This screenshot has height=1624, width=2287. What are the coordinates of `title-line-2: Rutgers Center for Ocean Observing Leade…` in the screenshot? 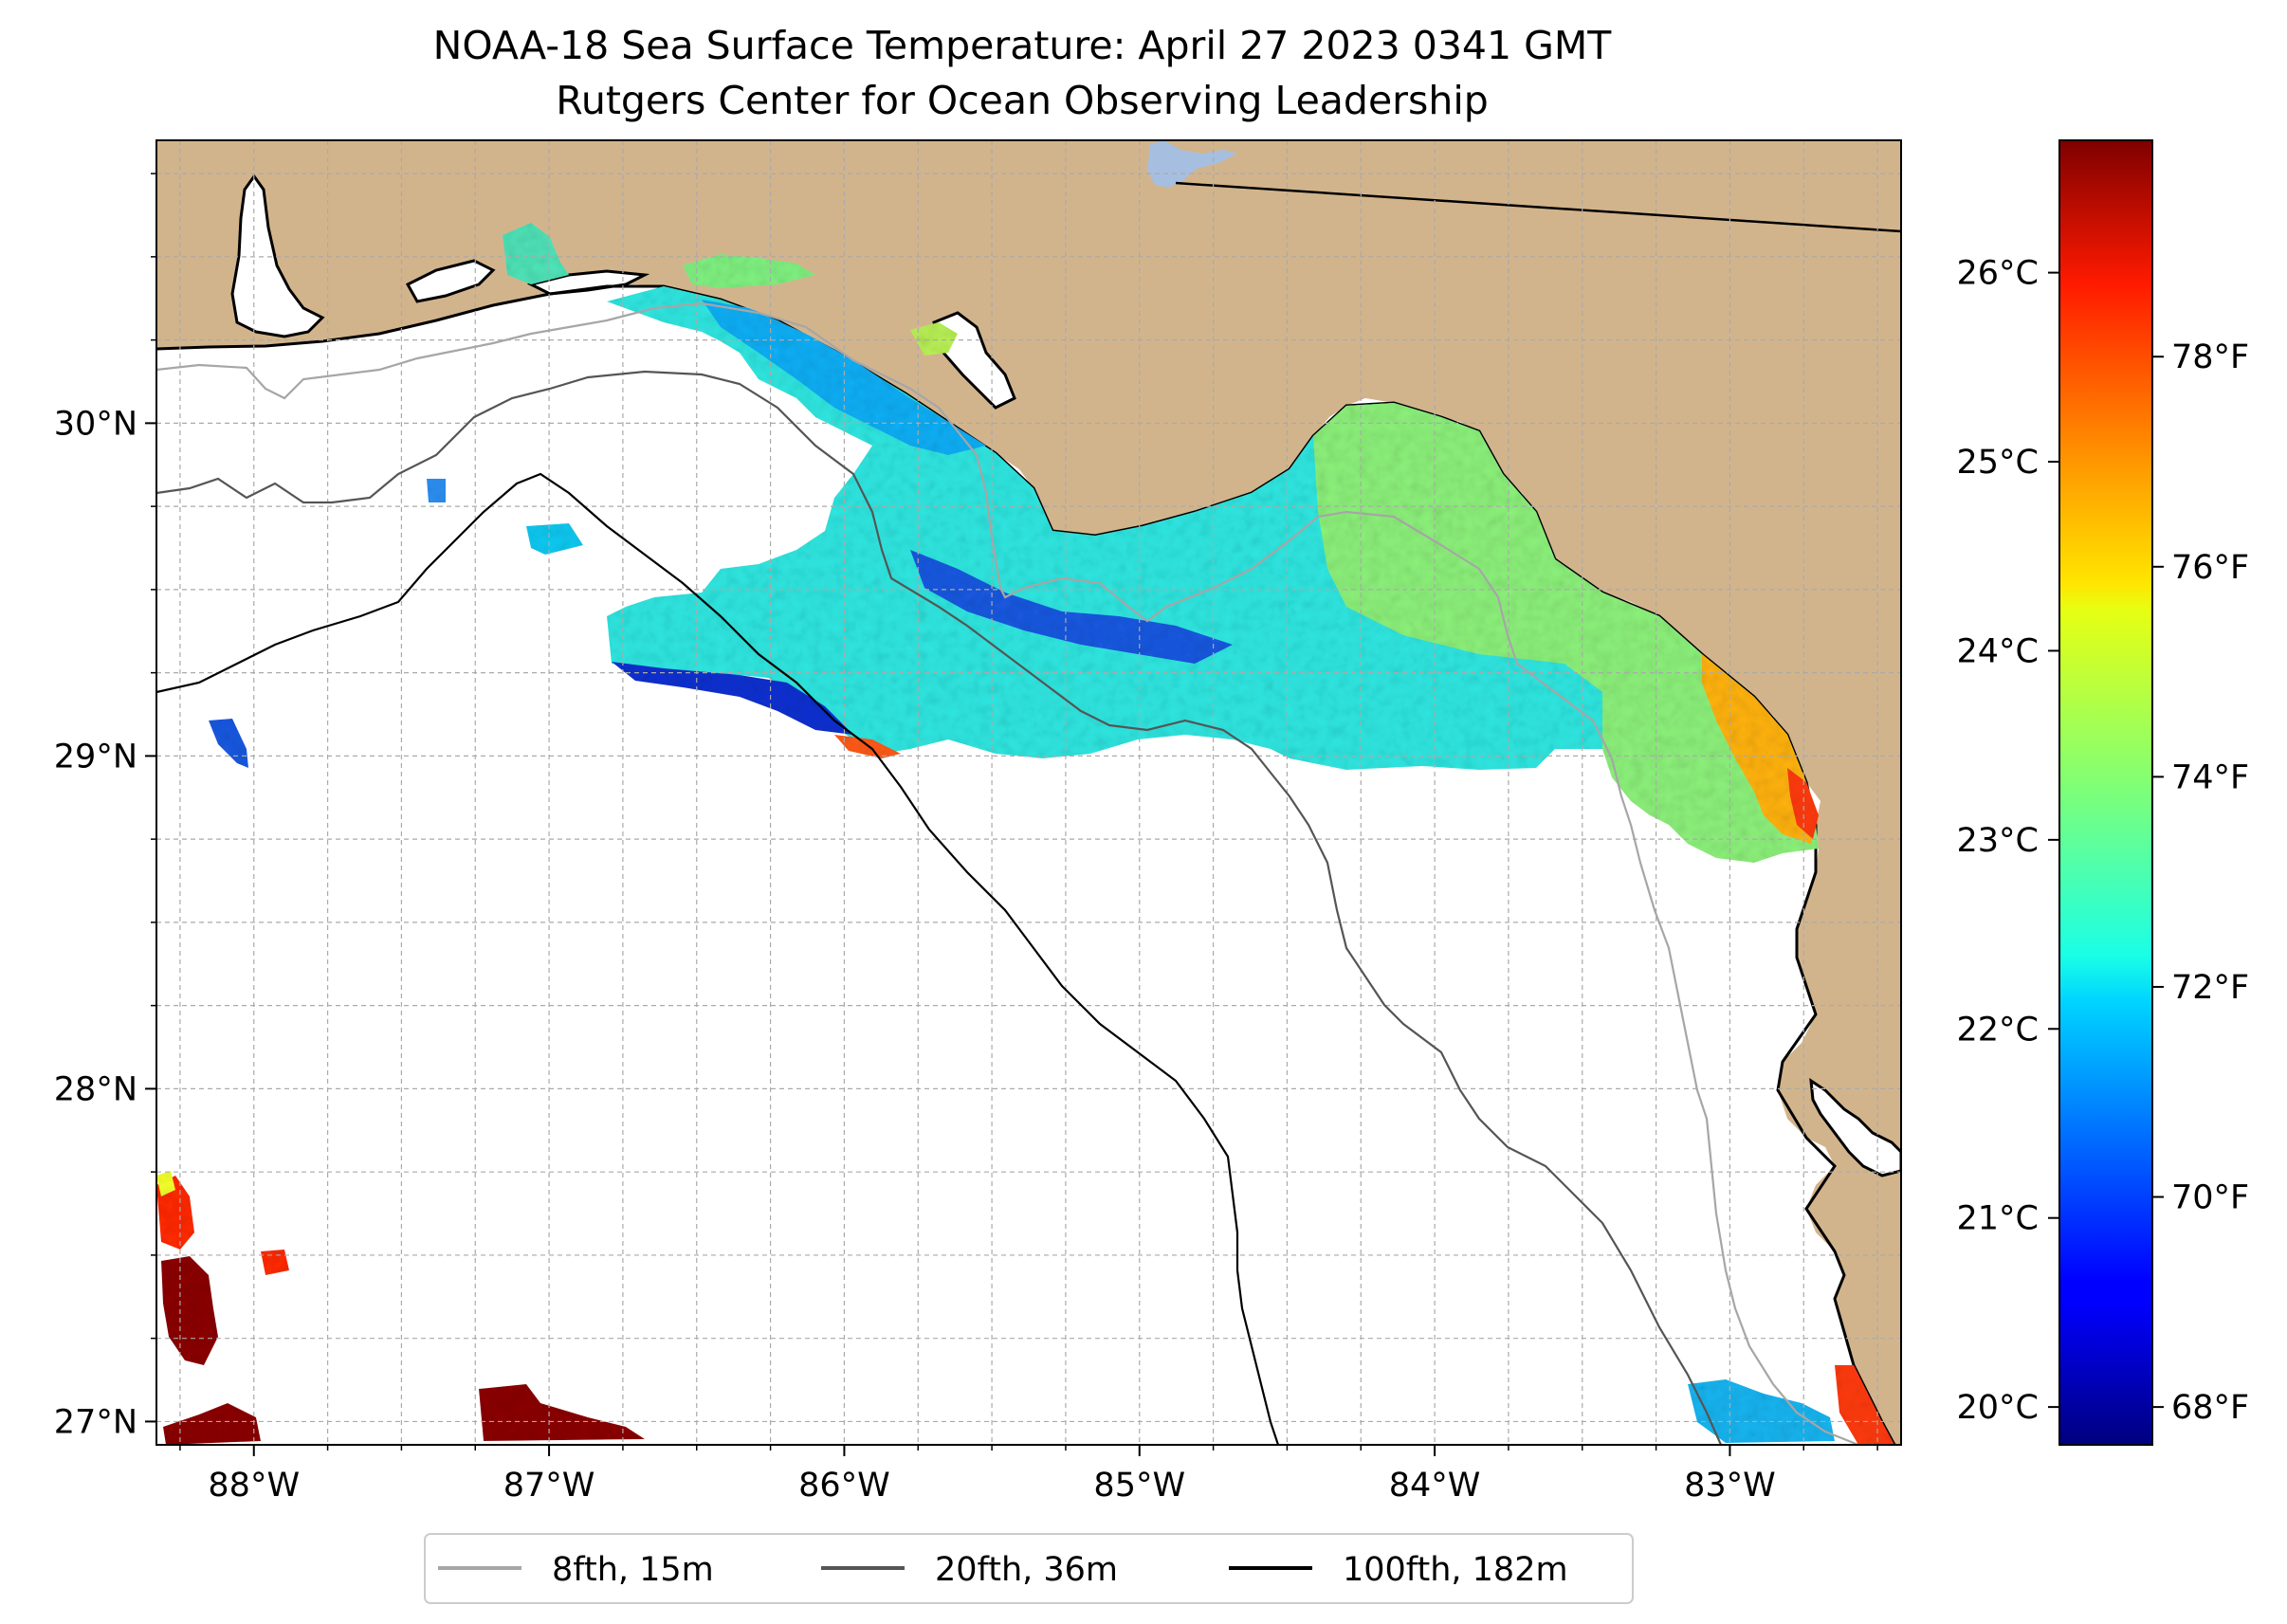 It's located at (1023, 100).